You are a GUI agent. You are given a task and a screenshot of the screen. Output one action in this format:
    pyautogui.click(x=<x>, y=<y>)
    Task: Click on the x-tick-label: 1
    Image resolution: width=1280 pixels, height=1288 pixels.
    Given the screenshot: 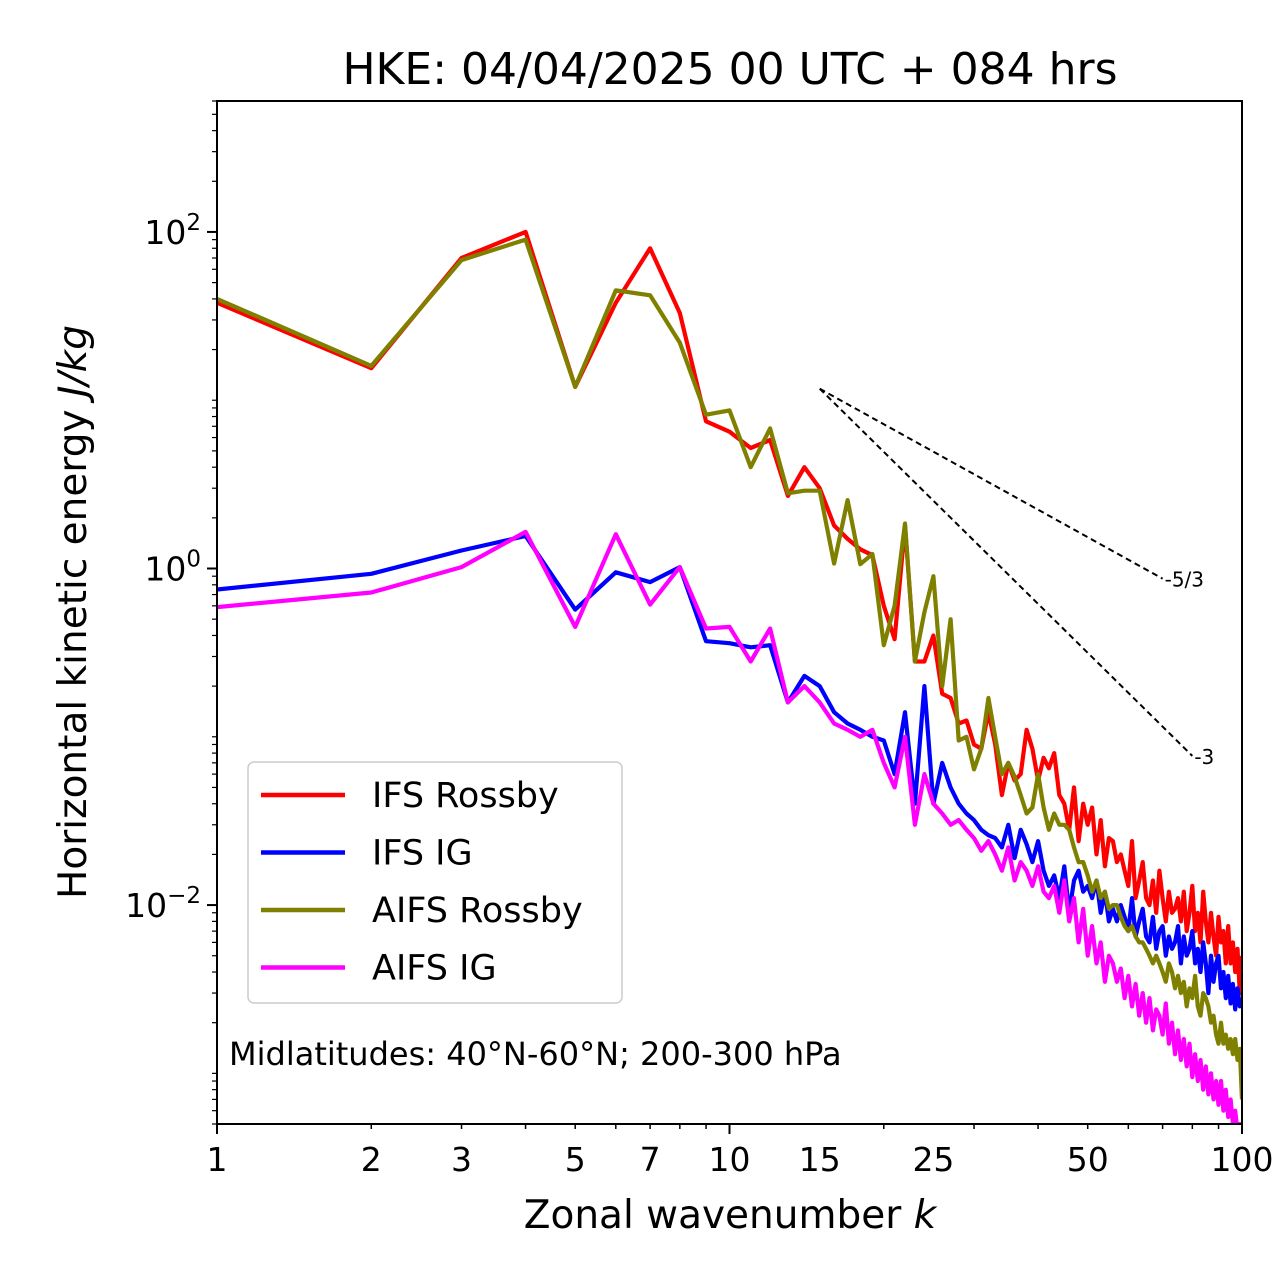 What is the action you would take?
    pyautogui.click(x=217, y=1159)
    